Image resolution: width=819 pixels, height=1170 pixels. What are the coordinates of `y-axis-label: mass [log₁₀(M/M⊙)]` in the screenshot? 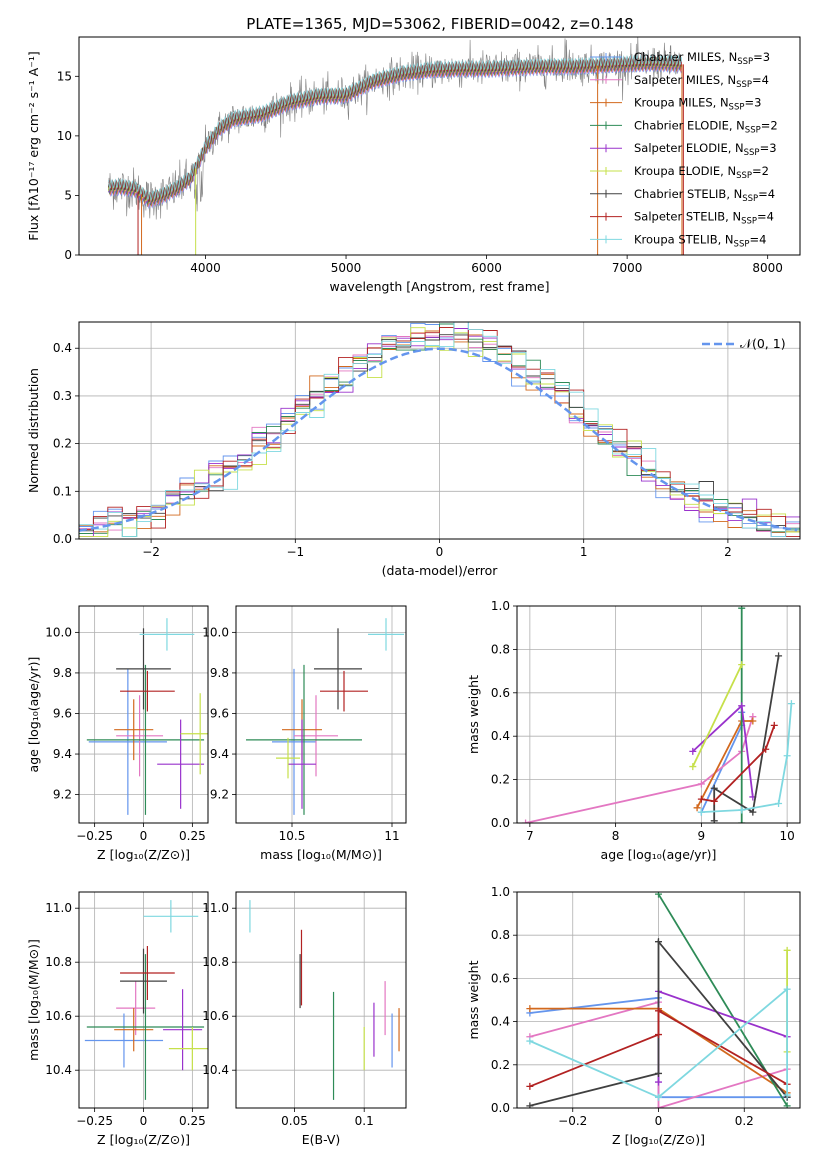 It's located at (33, 1000).